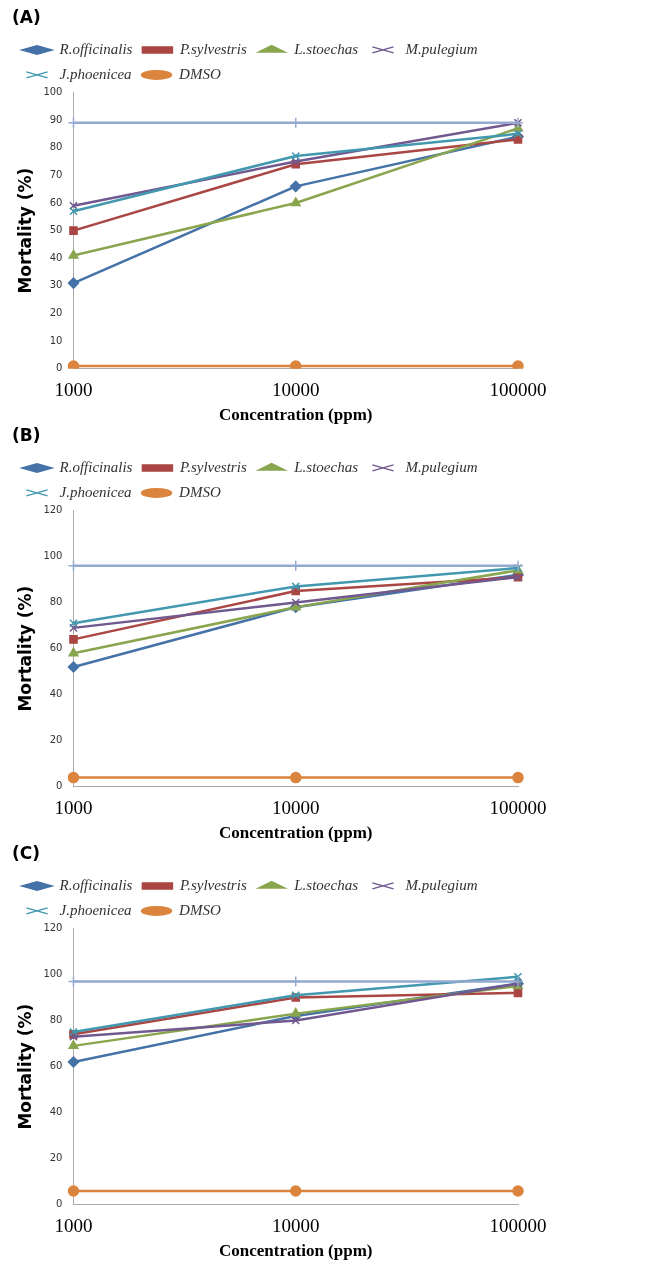 Image resolution: width=656 pixels, height=1276 pixels. I want to click on y-tick-label: 30, so click(56, 285).